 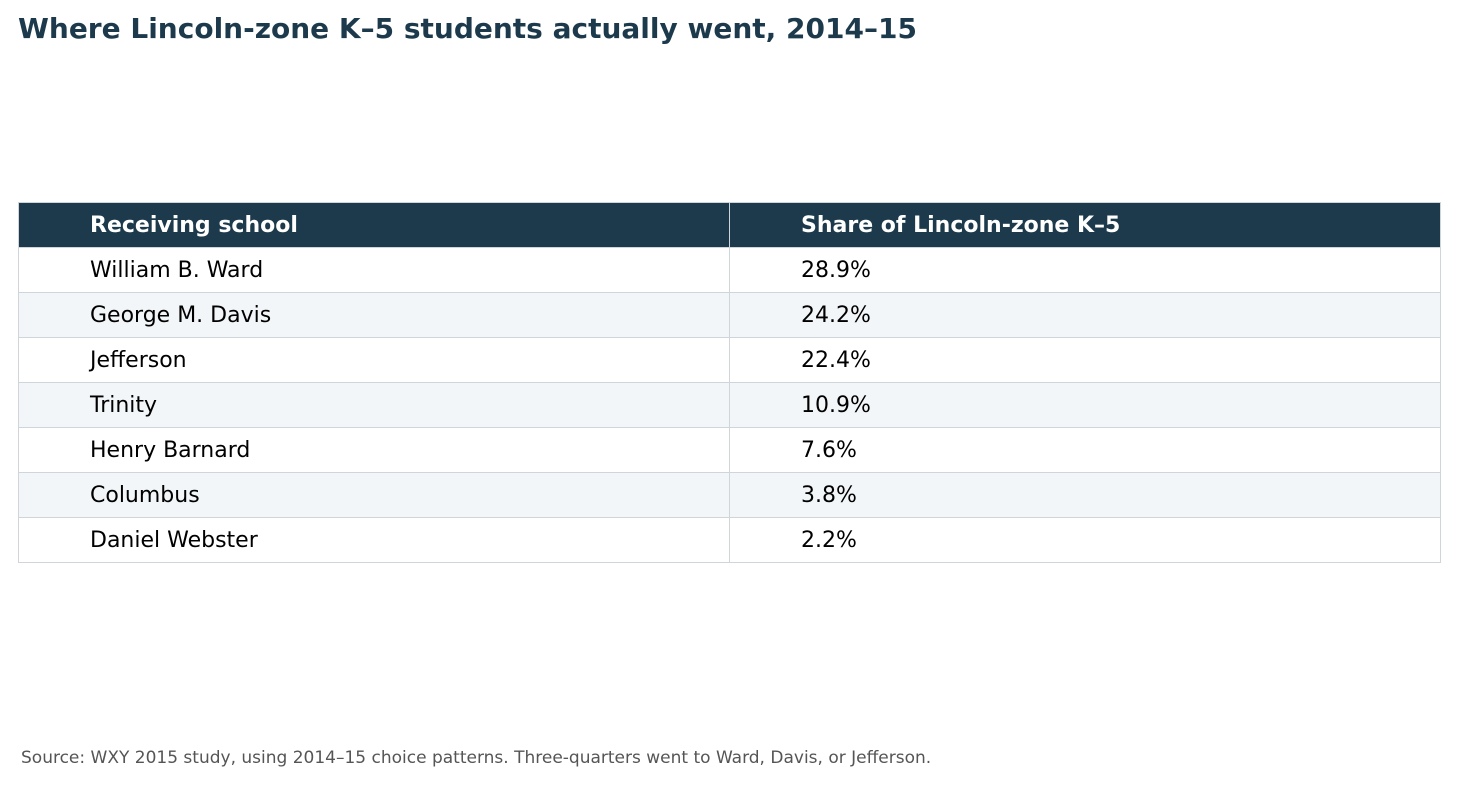 What do you see at coordinates (374, 225) in the screenshot?
I see `column-header-school: Receiving school` at bounding box center [374, 225].